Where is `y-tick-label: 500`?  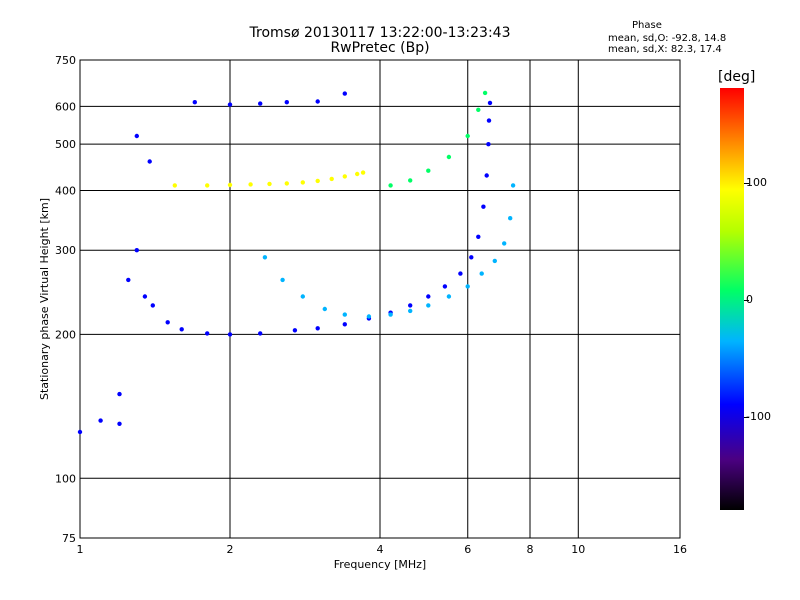 y-tick-label: 500 is located at coordinates (65, 144).